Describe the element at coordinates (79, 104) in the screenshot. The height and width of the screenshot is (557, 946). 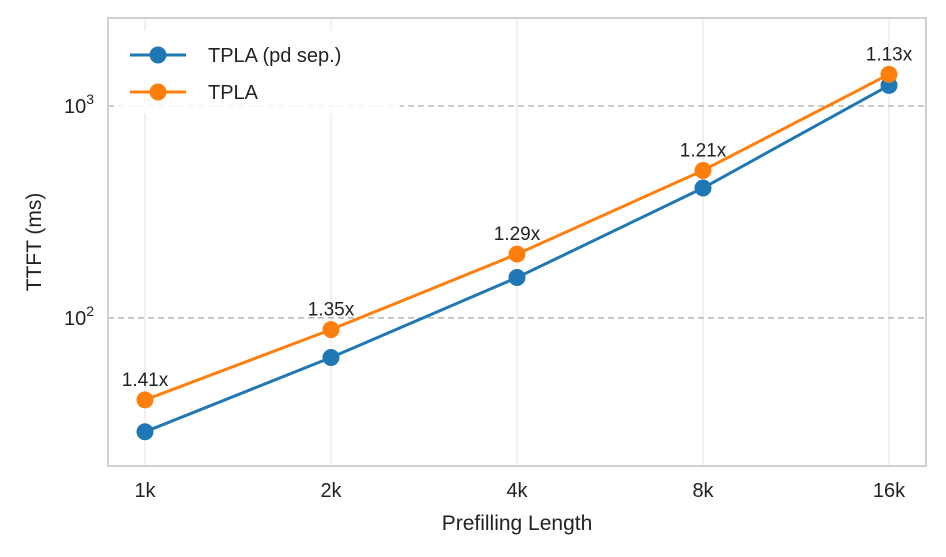
I see `y-tick-label: 10³` at that location.